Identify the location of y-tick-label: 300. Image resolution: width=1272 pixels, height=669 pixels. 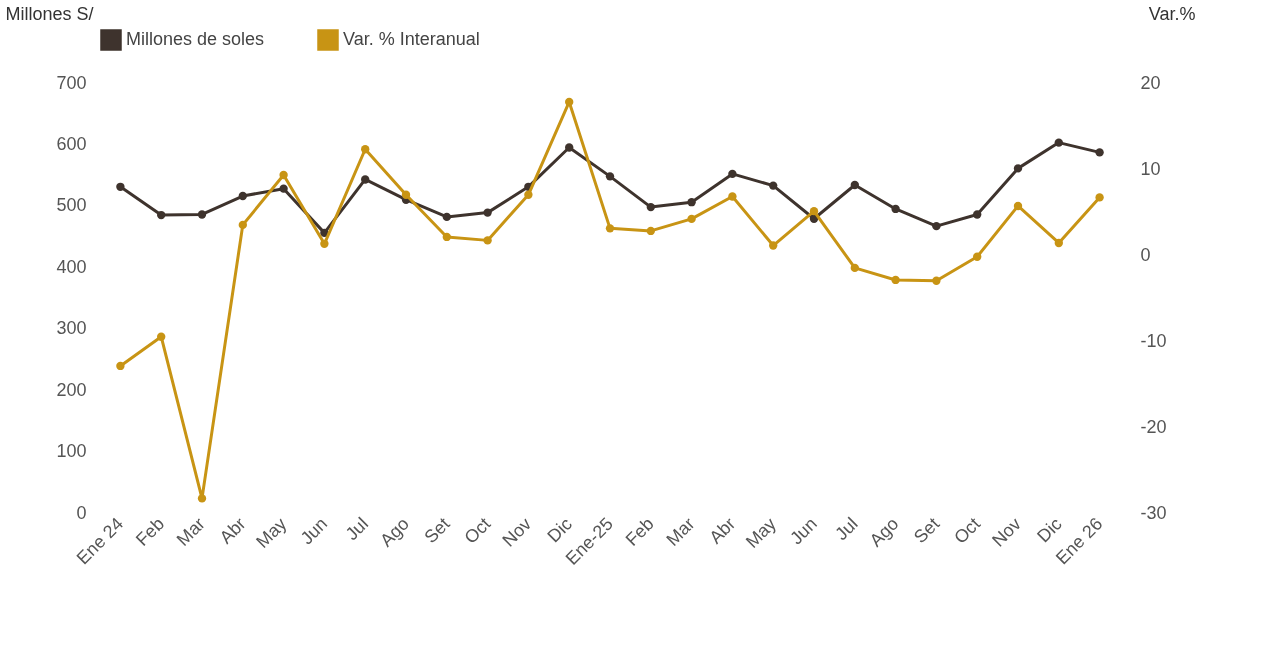
(71, 328).